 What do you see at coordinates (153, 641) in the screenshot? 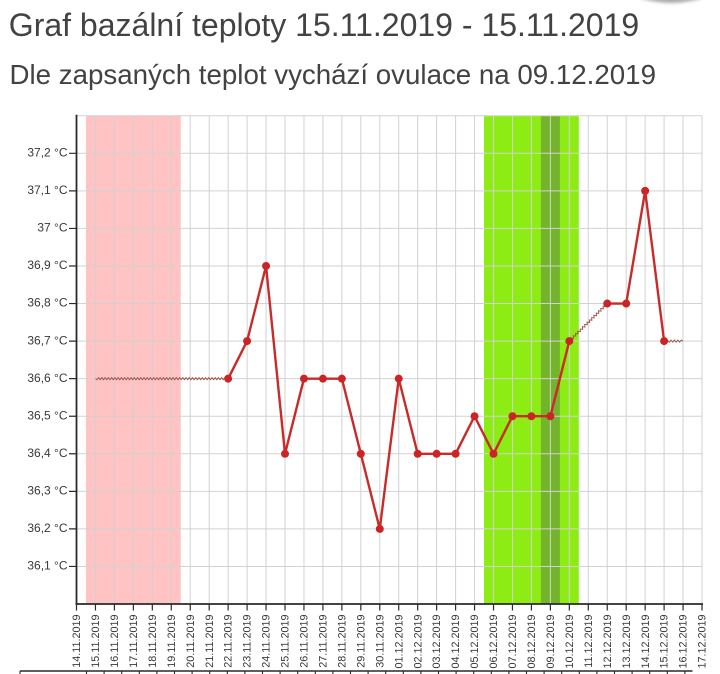
I see `svg-text: 18.11.2019` at bounding box center [153, 641].